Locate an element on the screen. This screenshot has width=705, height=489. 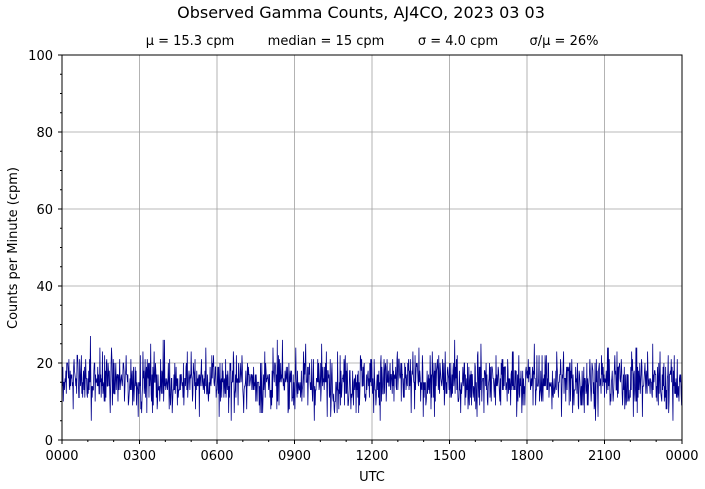
y-axis-label: Counts per Minute (cpm) is located at coordinates (13, 248).